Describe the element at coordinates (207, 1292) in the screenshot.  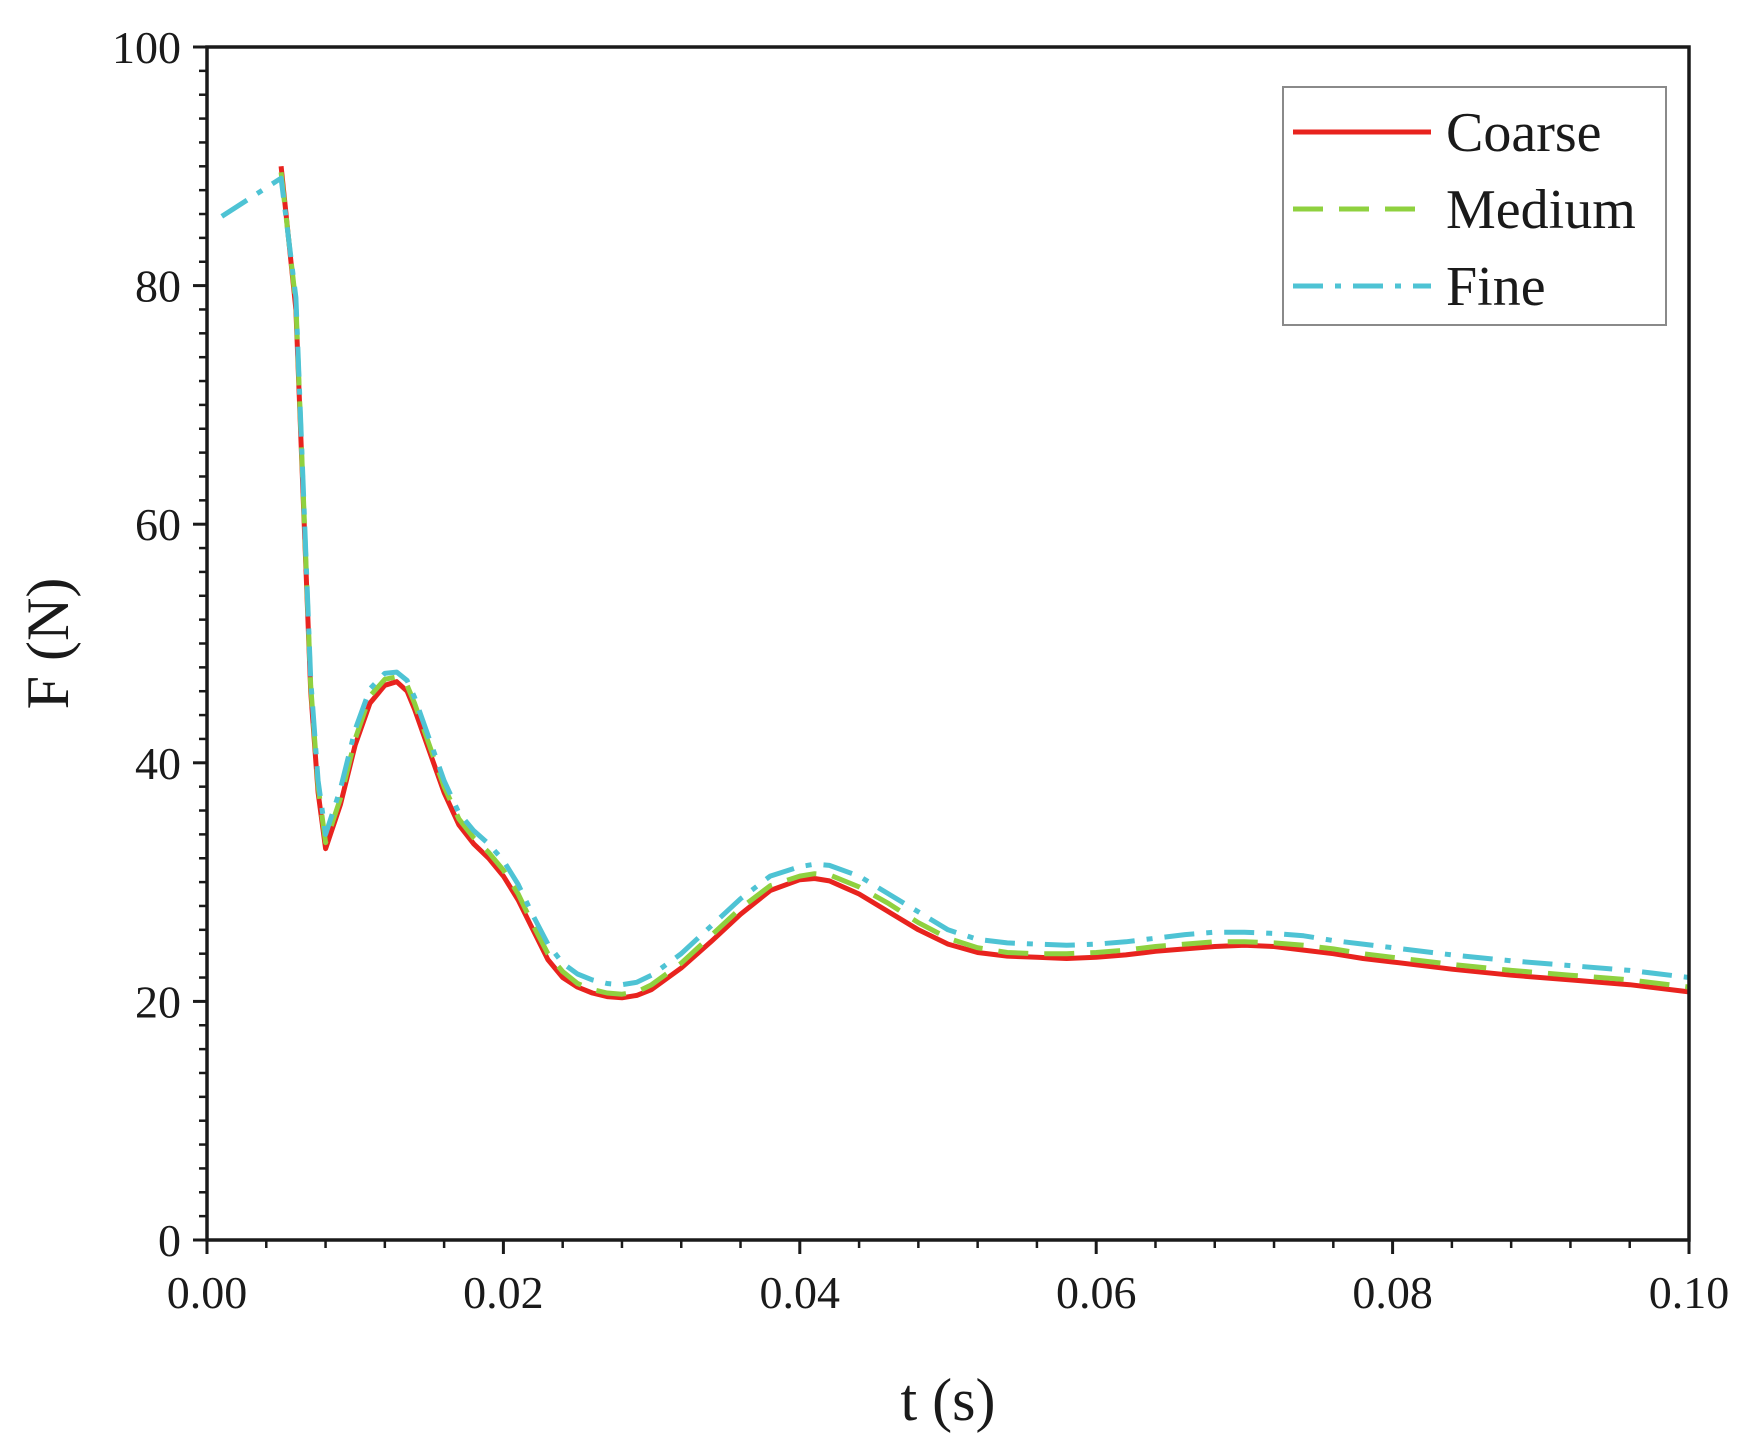
I see `x-tick-label: 0.00` at that location.